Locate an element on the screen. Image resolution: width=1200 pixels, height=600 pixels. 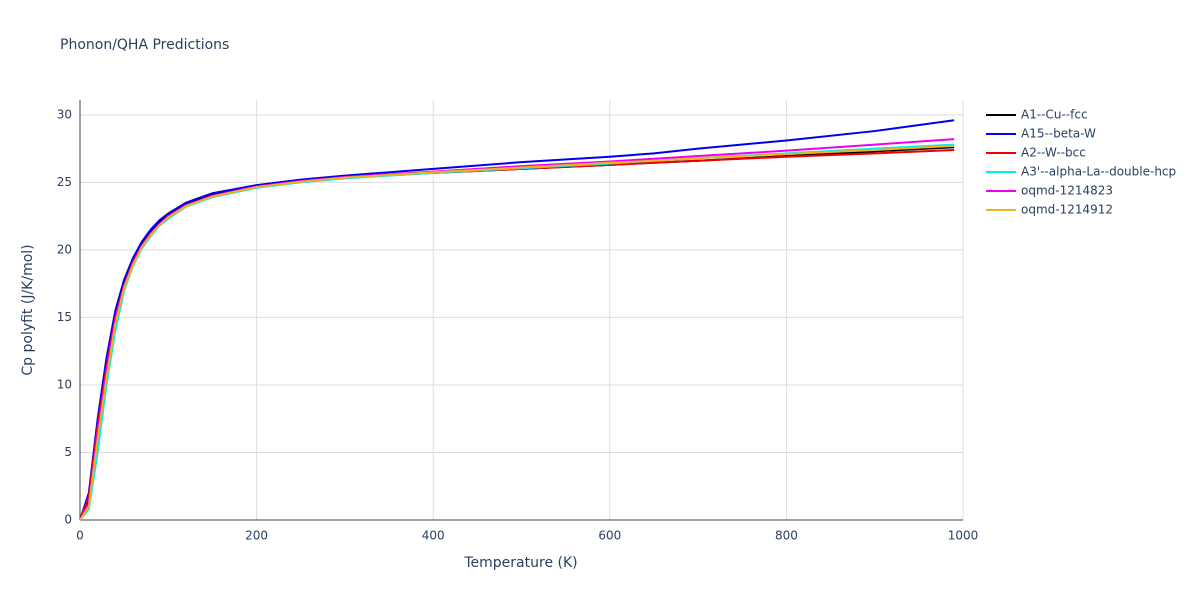
y-tick-label: 15 is located at coordinates (64, 317).